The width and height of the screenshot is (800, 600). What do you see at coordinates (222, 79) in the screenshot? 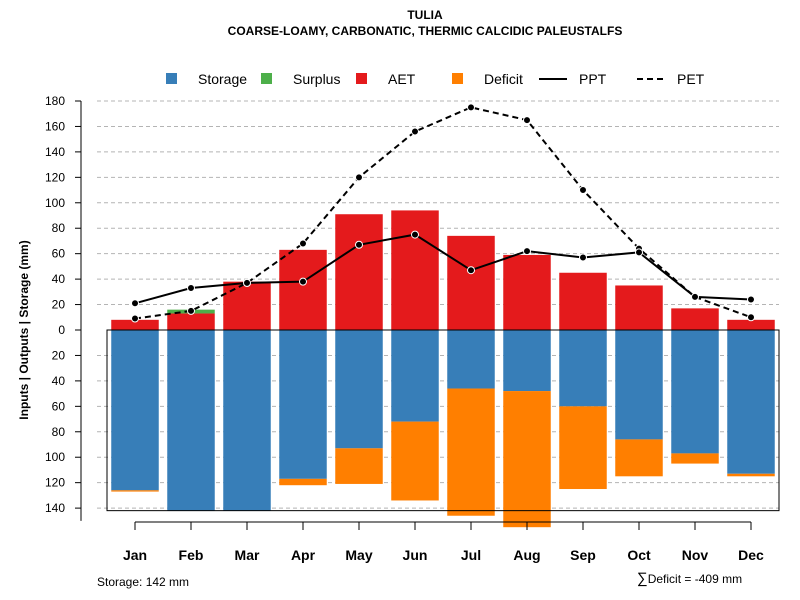
I see `legend-label: Storage` at bounding box center [222, 79].